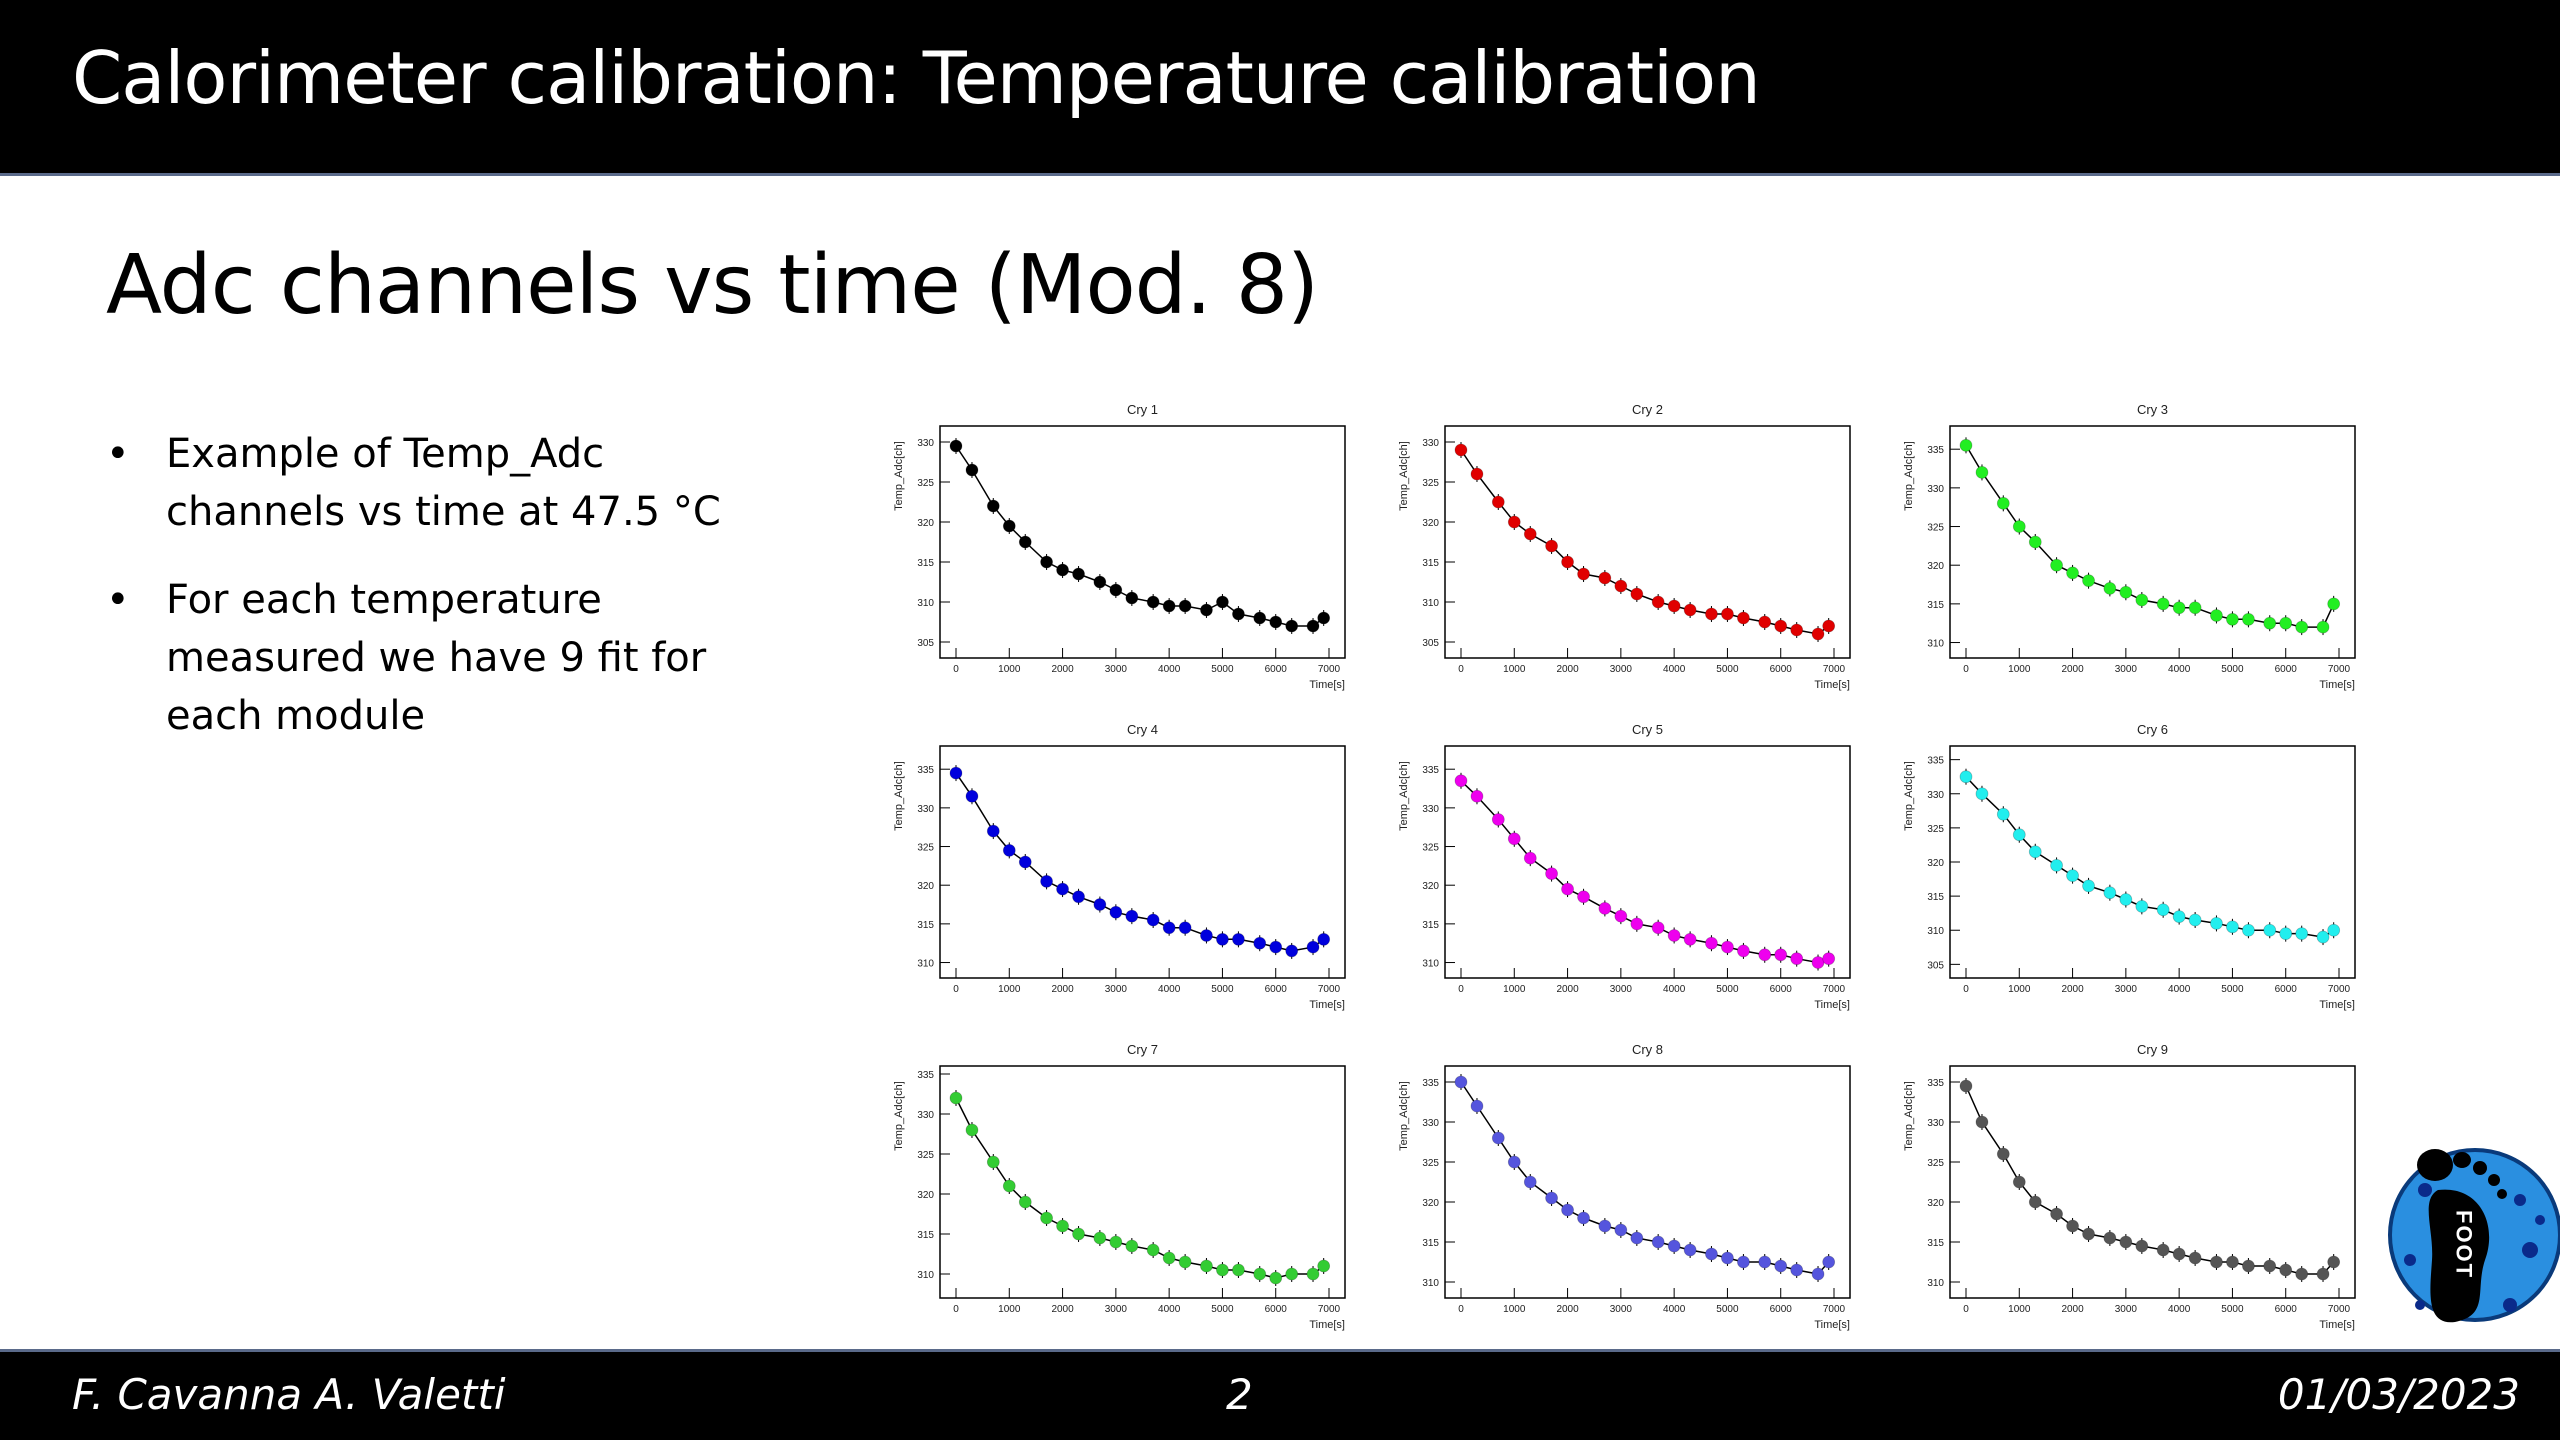  Describe the element at coordinates (1647, 729) in the screenshot. I see `chart-title: Cry 5` at that location.